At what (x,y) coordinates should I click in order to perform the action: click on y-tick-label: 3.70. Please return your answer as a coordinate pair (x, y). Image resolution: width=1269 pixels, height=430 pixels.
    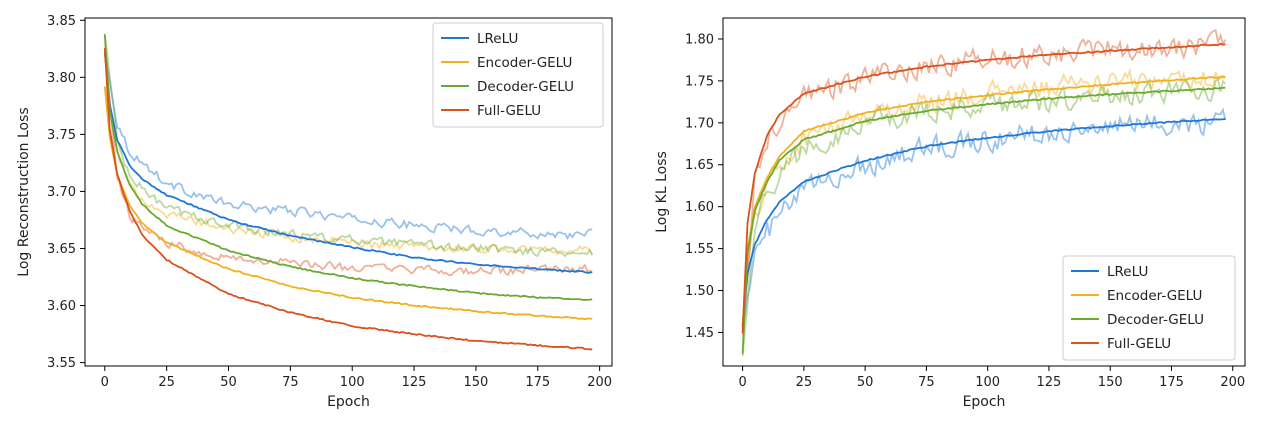
    Looking at the image, I should click on (61, 192).